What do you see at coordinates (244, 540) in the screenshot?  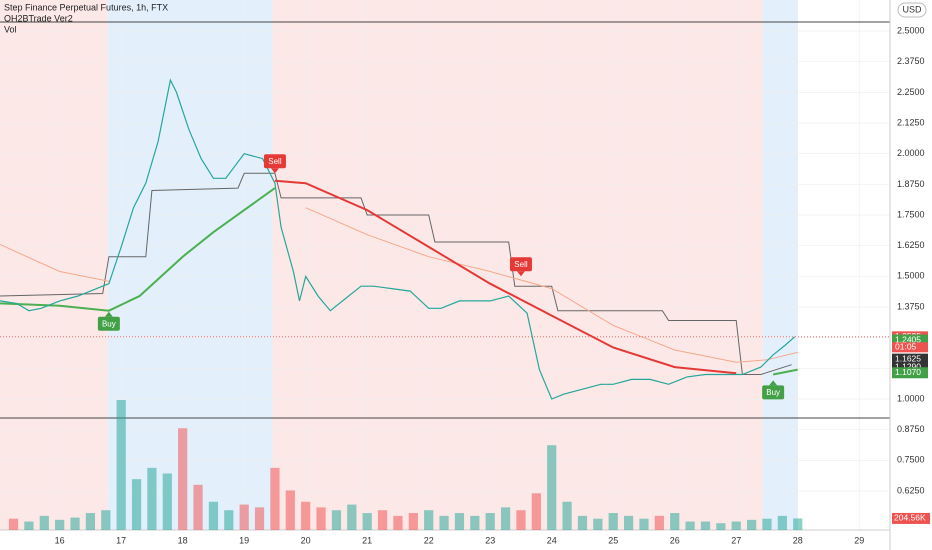 I see `x-tick-label: 19` at bounding box center [244, 540].